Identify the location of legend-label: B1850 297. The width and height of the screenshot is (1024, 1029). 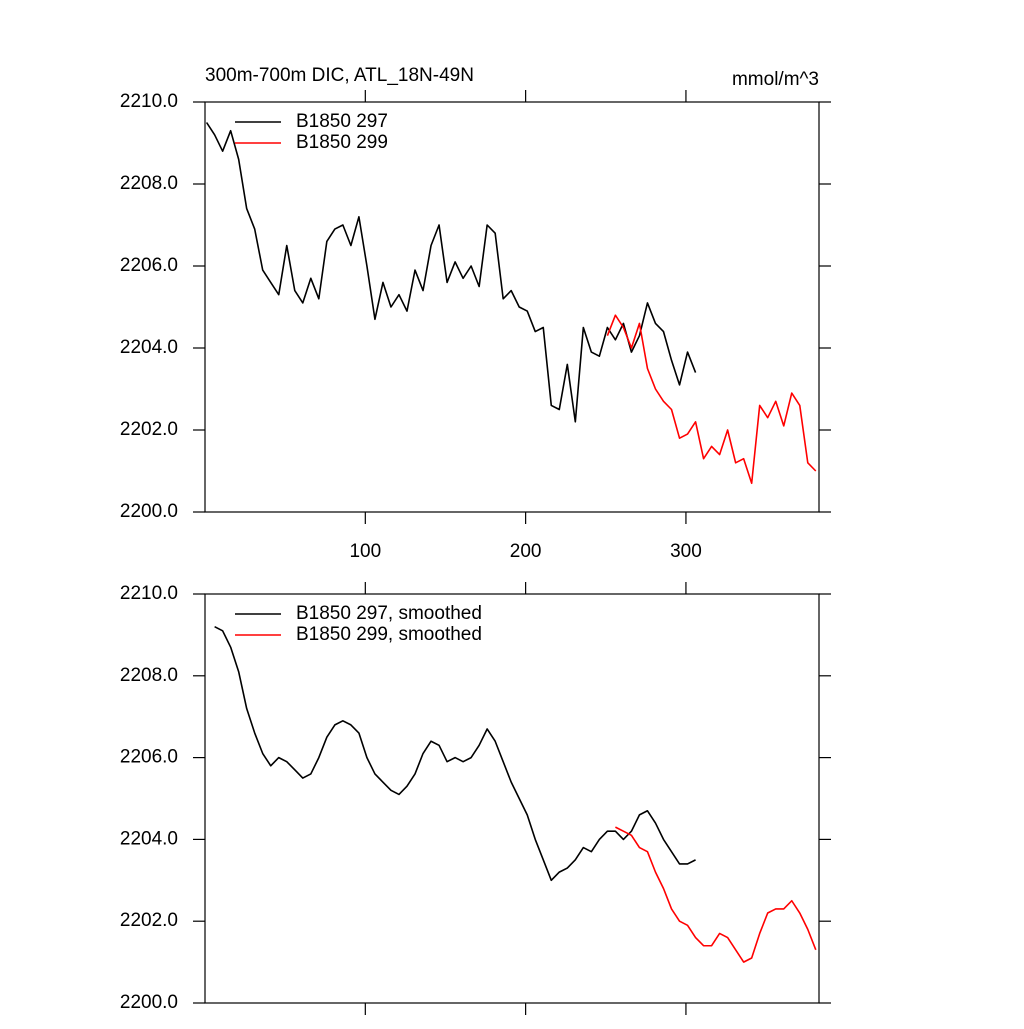
(342, 121).